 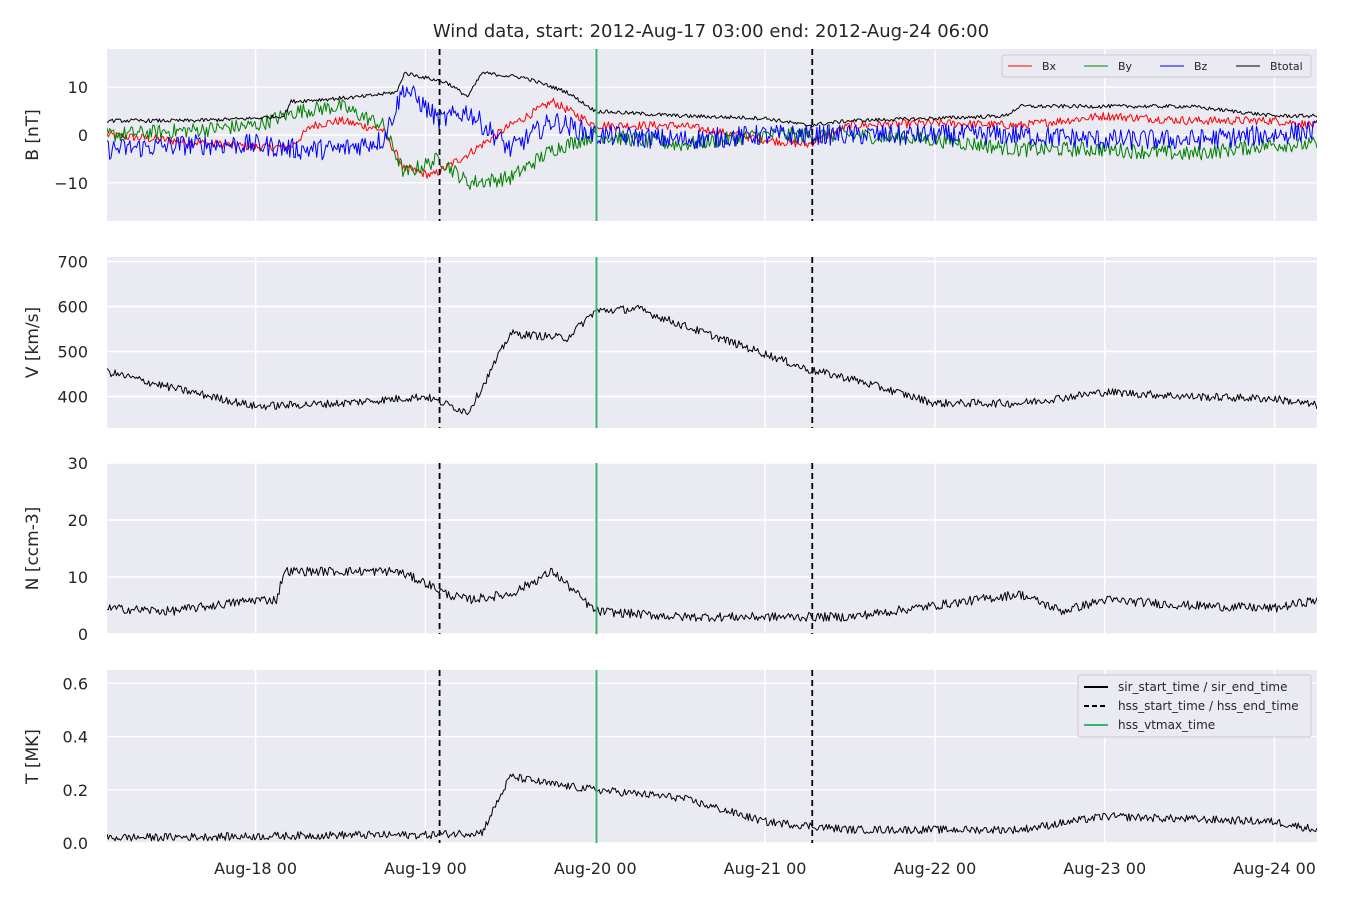 I want to click on y-tick-label: 700, so click(x=72, y=262).